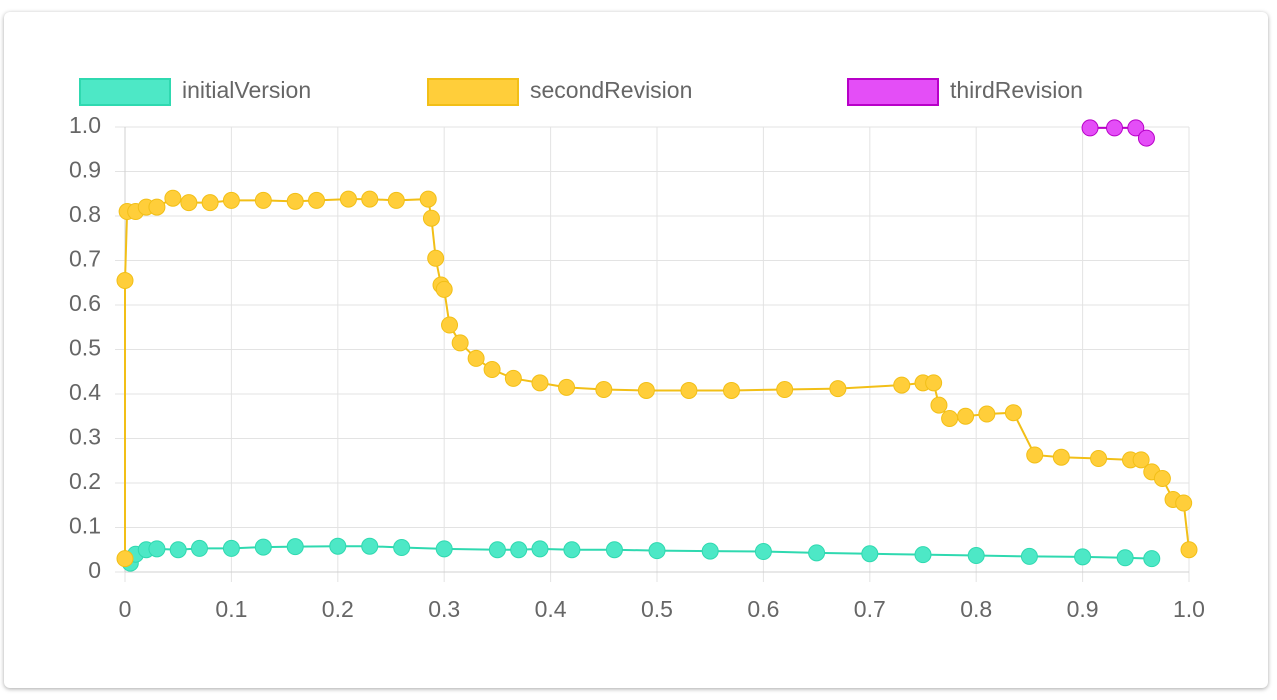 The height and width of the screenshot is (700, 1277). What do you see at coordinates (85, 526) in the screenshot?
I see `y-tick-label: 0.1` at bounding box center [85, 526].